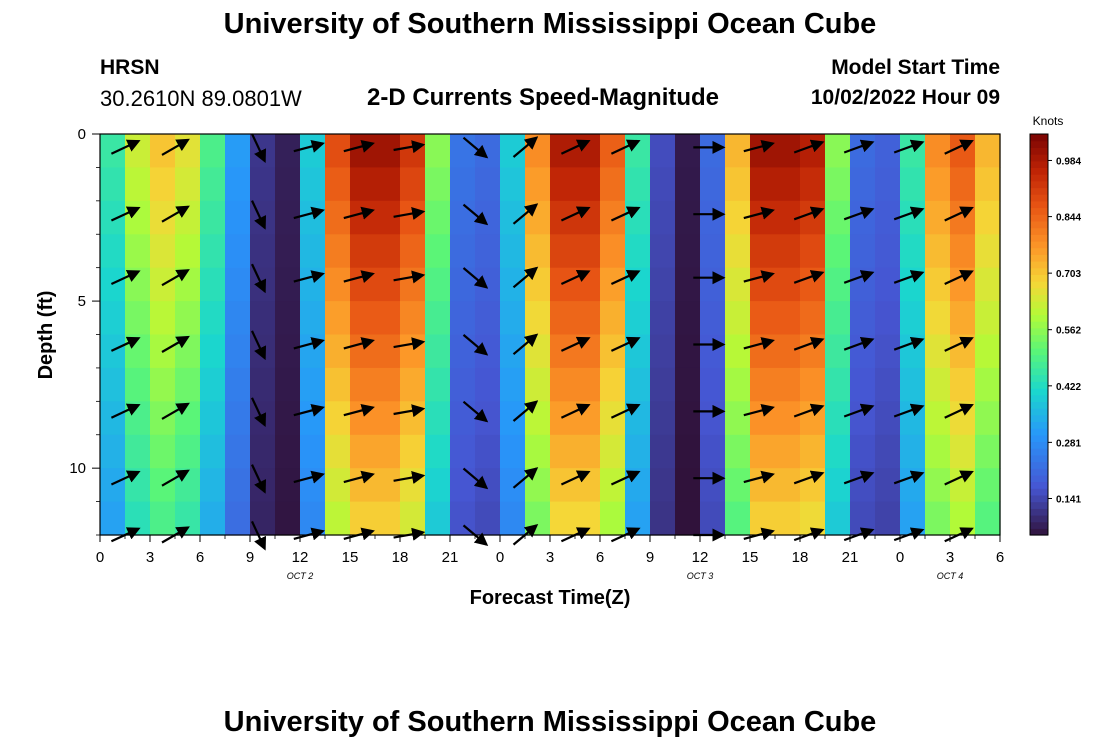 This screenshot has height=750, width=1100. What do you see at coordinates (150, 557) in the screenshot?
I see `x-tick-label: 3` at bounding box center [150, 557].